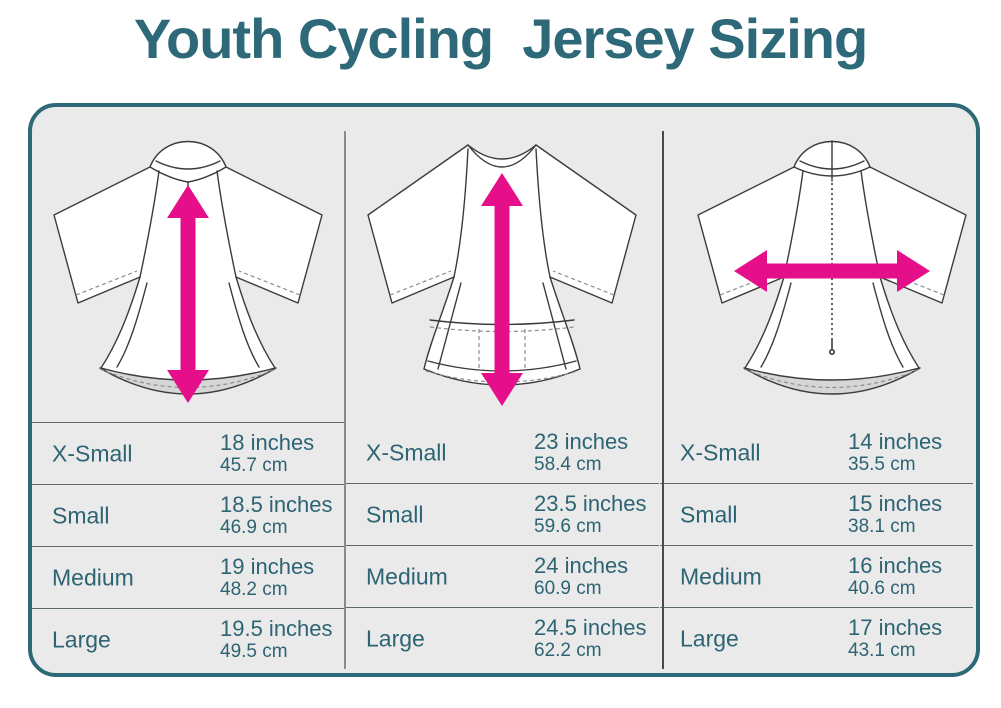 The width and height of the screenshot is (1001, 708). What do you see at coordinates (502, 638) in the screenshot?
I see `size-row: Large 24.5 inches 62.2 cm` at bounding box center [502, 638].